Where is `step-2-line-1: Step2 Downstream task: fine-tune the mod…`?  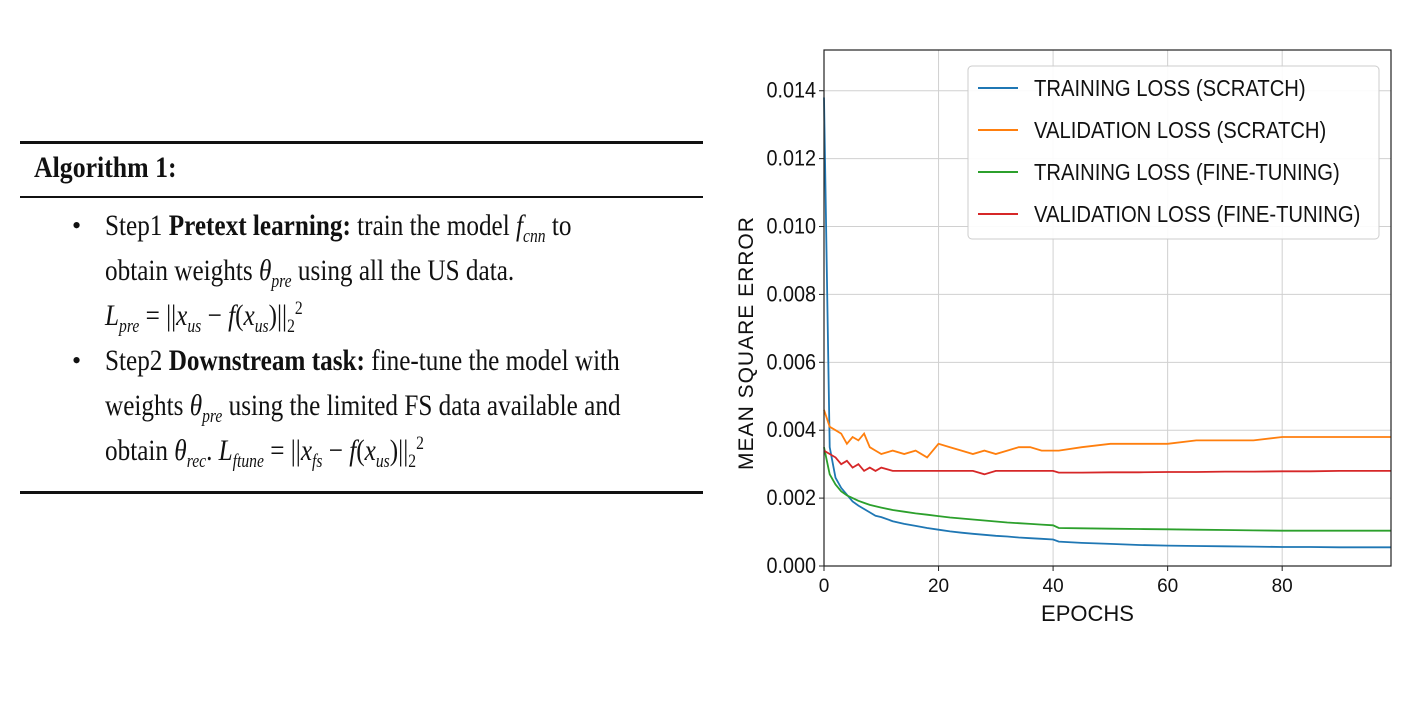
step-2-line-1: Step2 Downstream task: fine-tune the mod… is located at coordinates (362, 360).